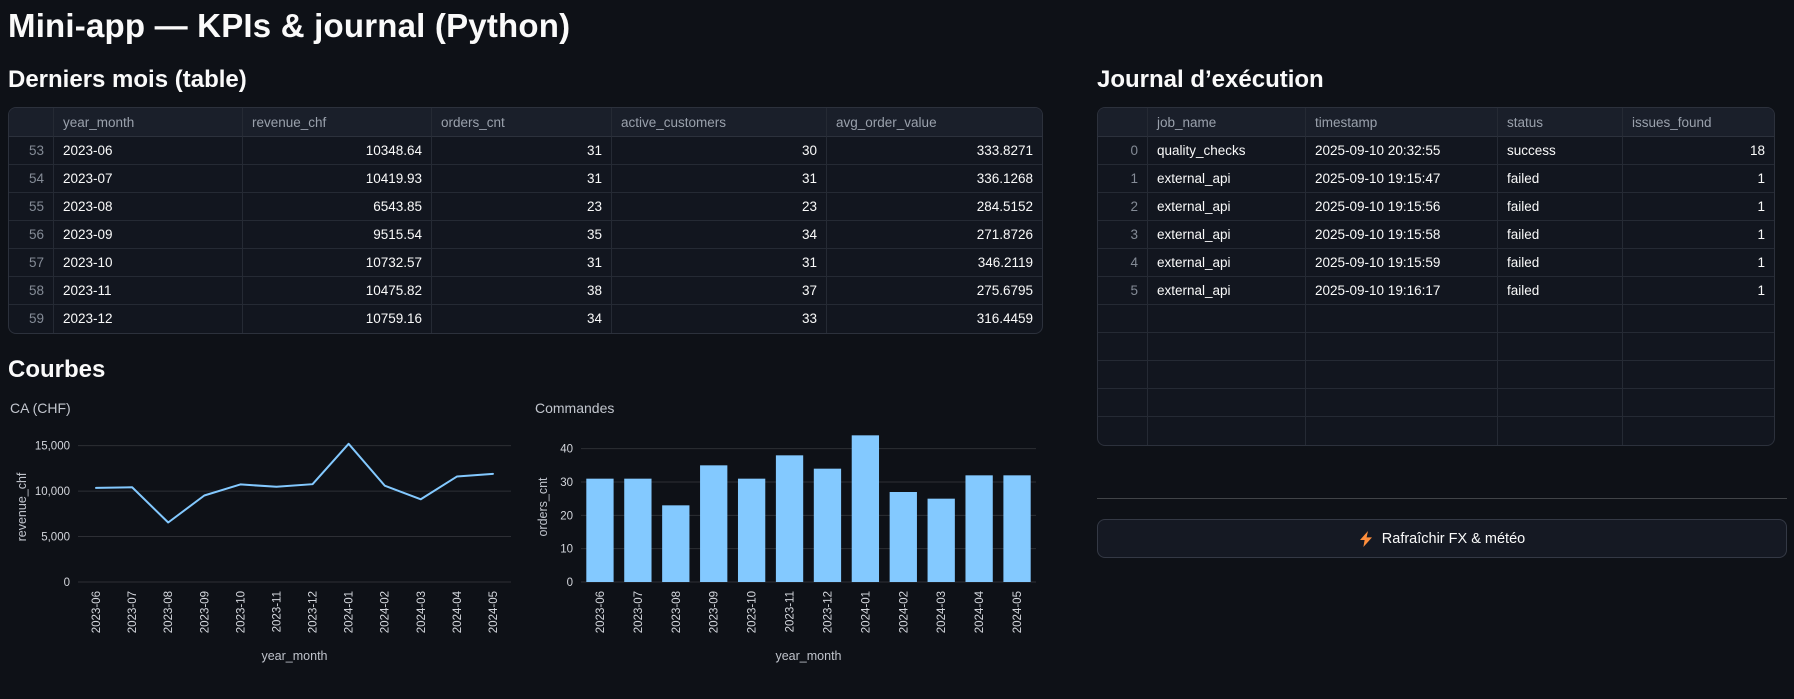 This screenshot has height=699, width=1794. I want to click on table-cell: 56, so click(31, 235).